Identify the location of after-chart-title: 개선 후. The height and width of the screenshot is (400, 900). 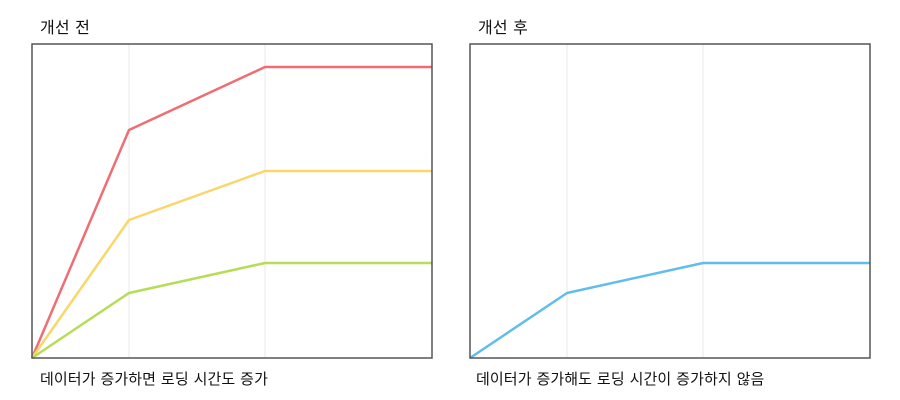
(503, 27).